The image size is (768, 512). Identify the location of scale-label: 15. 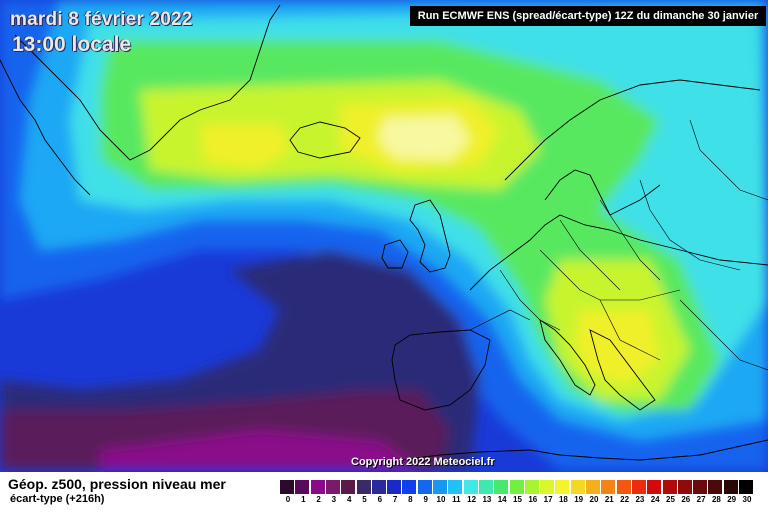
(517, 499).